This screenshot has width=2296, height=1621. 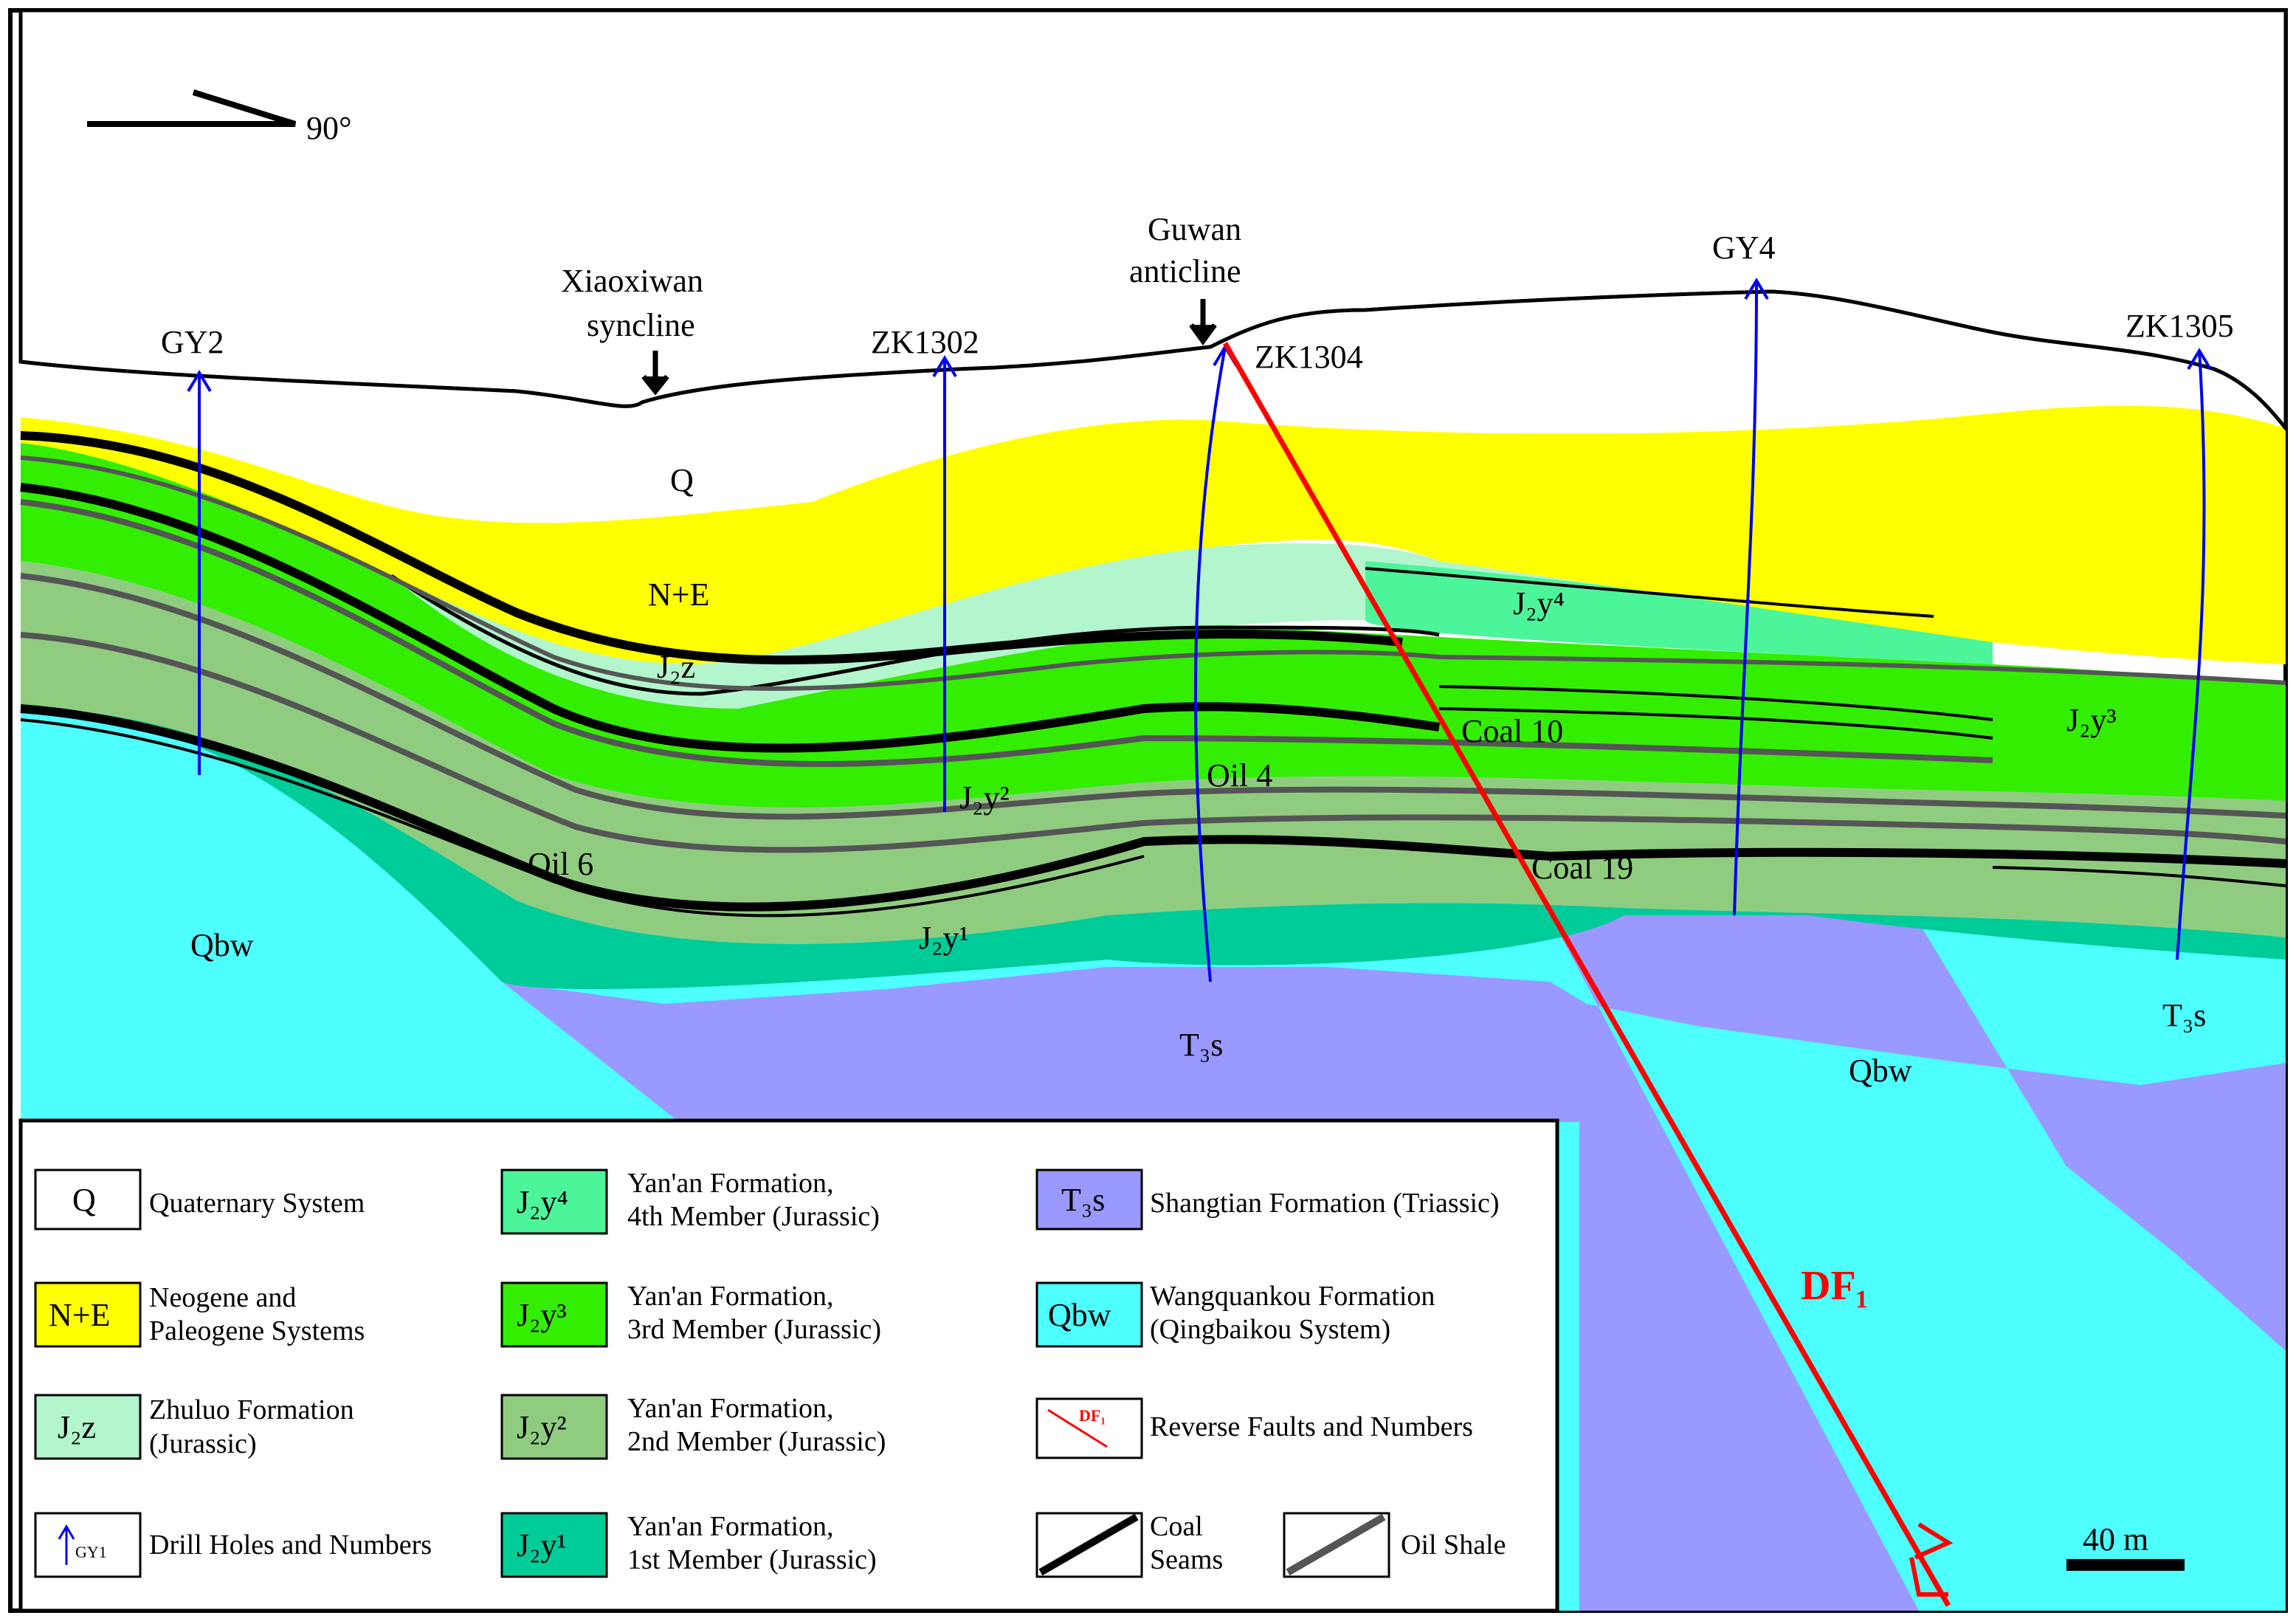 I want to click on legend-text-oil-shale: Oil Shale, so click(x=1454, y=1544).